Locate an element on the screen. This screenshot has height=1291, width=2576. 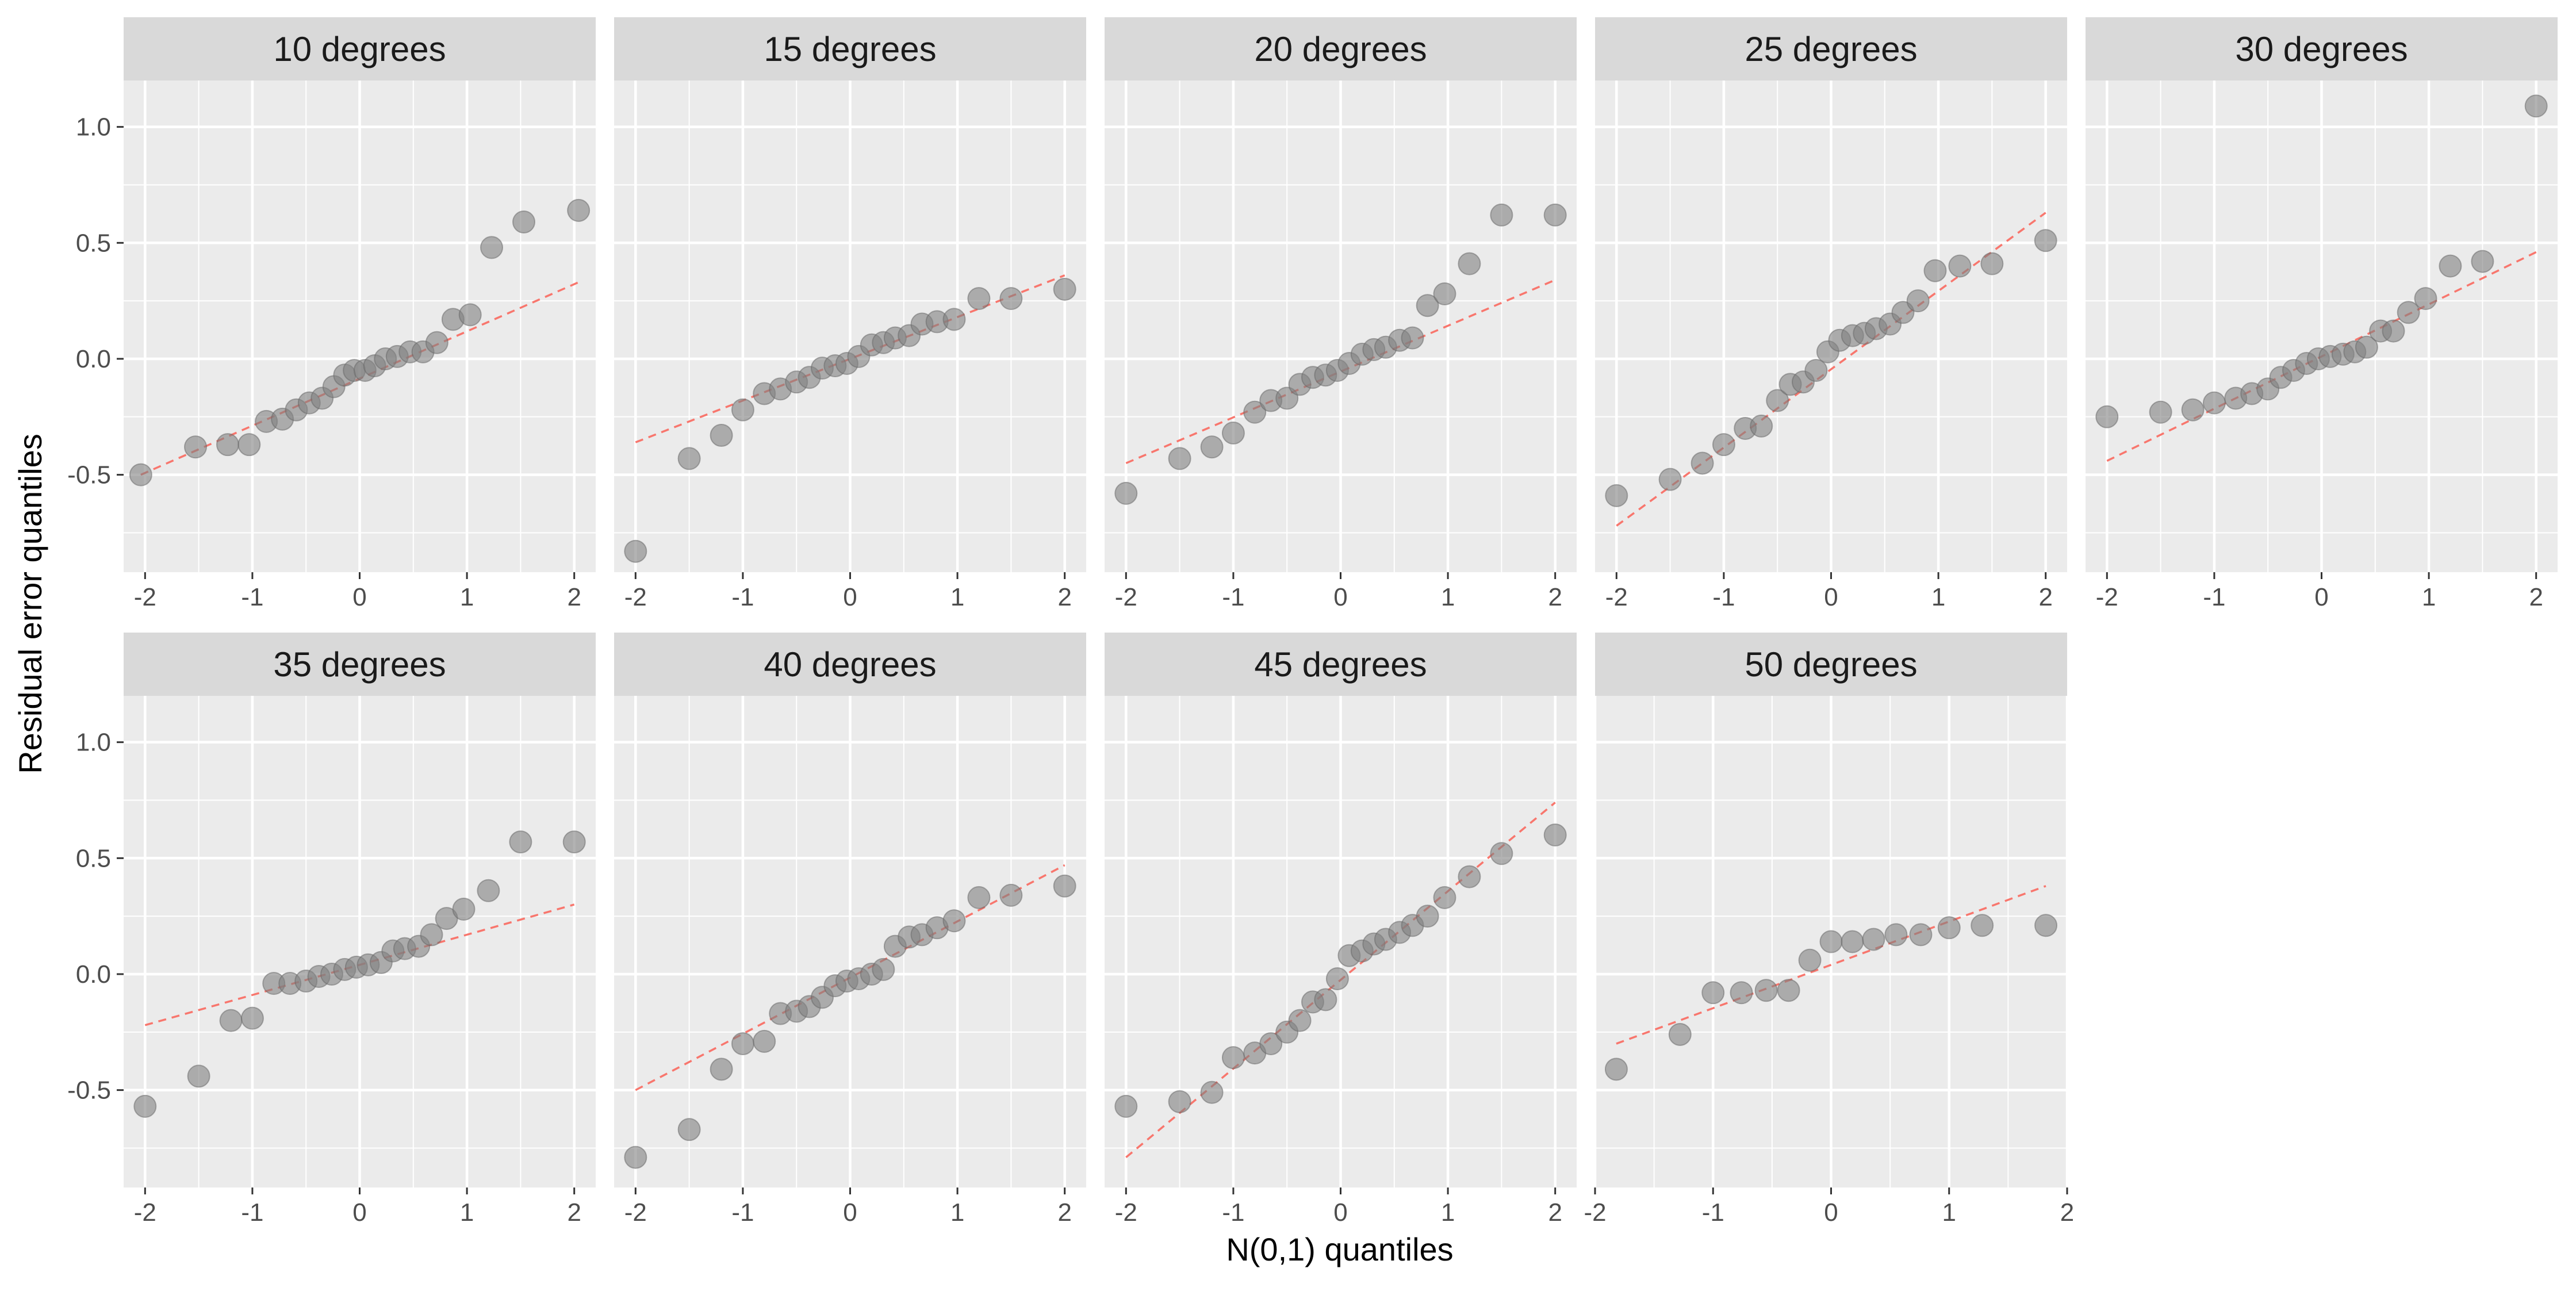
facet-panel: 15 degrees -2 -1 0 1 2 is located at coordinates (850, 314).